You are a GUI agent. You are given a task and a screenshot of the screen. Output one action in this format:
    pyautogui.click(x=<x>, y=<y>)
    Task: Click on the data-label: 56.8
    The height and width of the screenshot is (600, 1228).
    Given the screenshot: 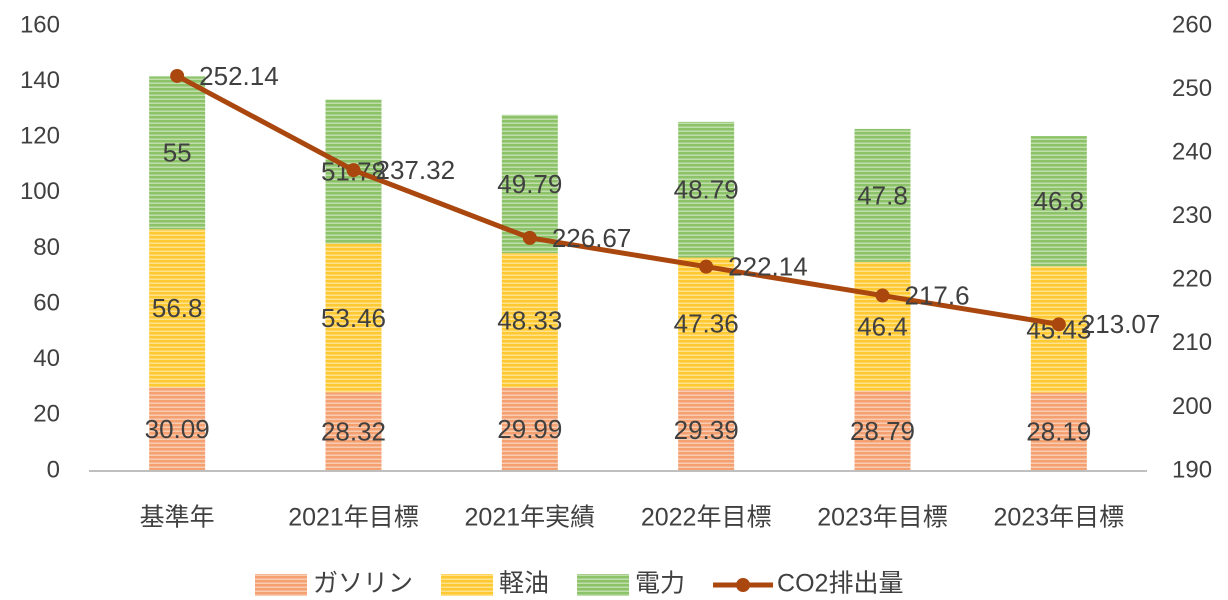 What is the action you would take?
    pyautogui.click(x=177, y=308)
    